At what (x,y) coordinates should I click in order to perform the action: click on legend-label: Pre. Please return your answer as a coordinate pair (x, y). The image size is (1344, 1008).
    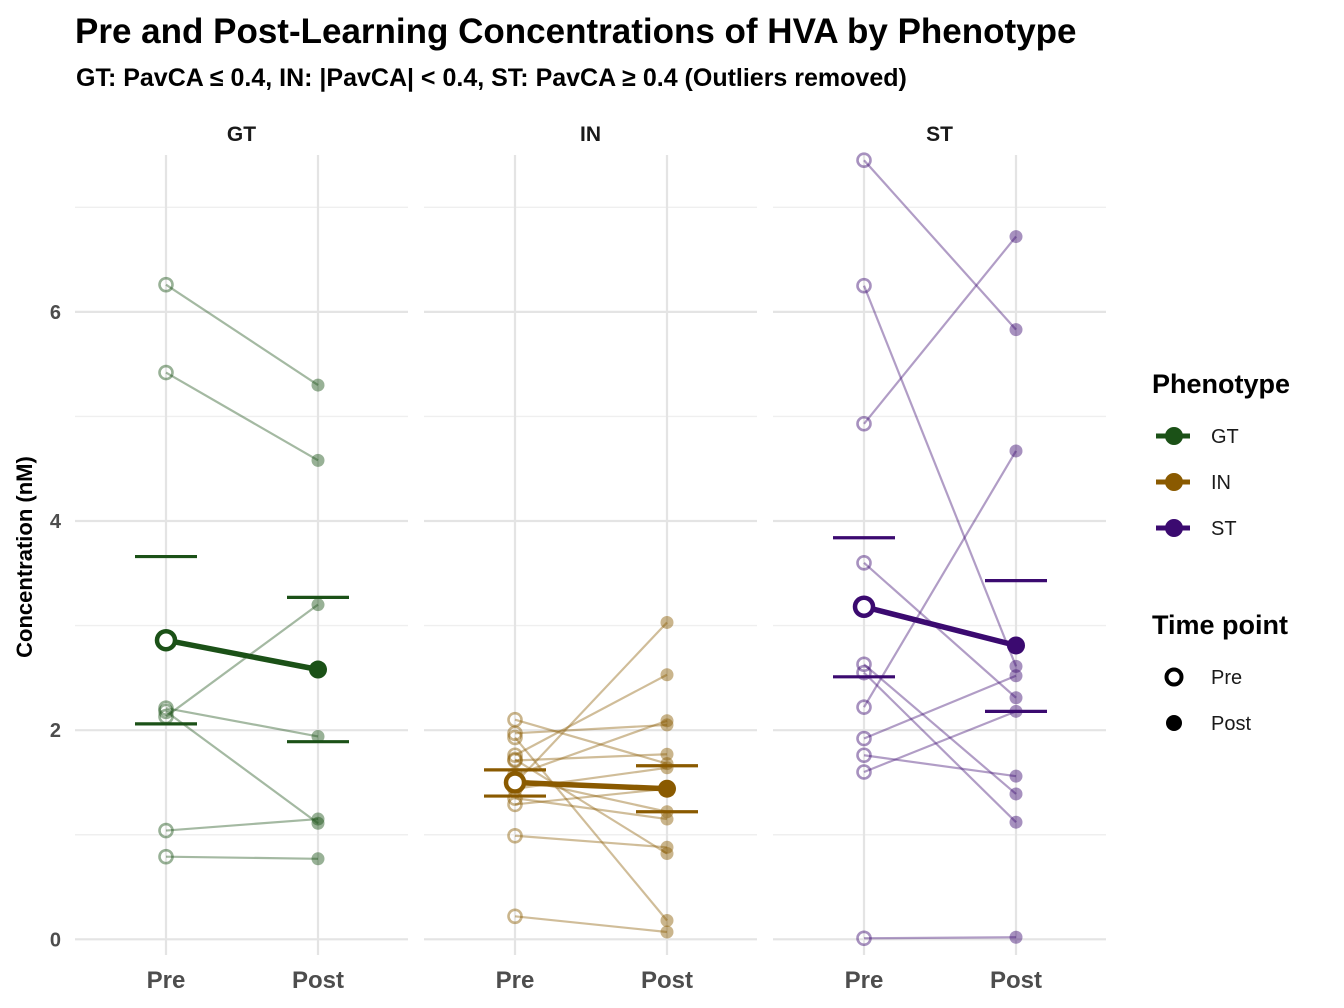
    Looking at the image, I should click on (1226, 678).